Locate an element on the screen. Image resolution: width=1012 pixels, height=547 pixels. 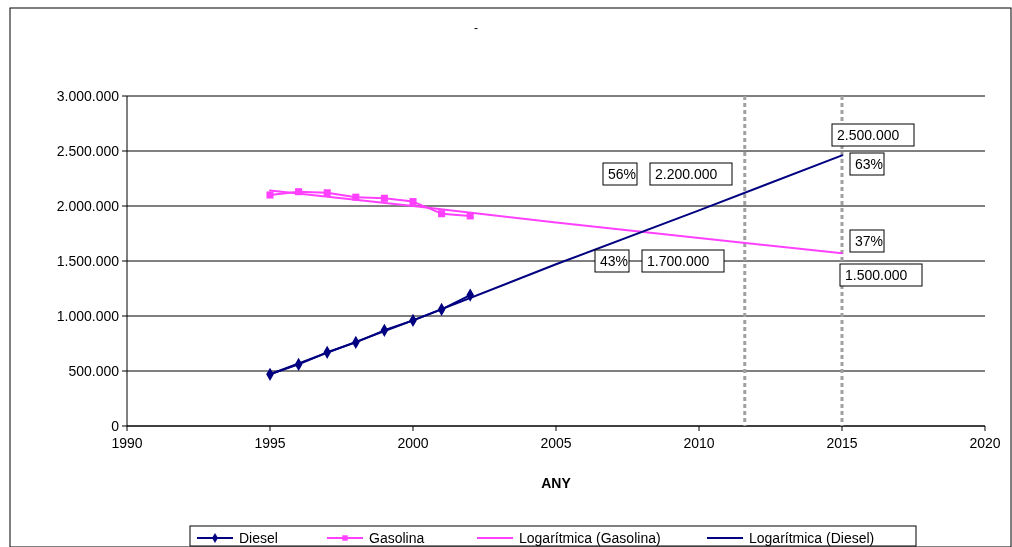
x-axis-title: ANY is located at coordinates (556, 483).